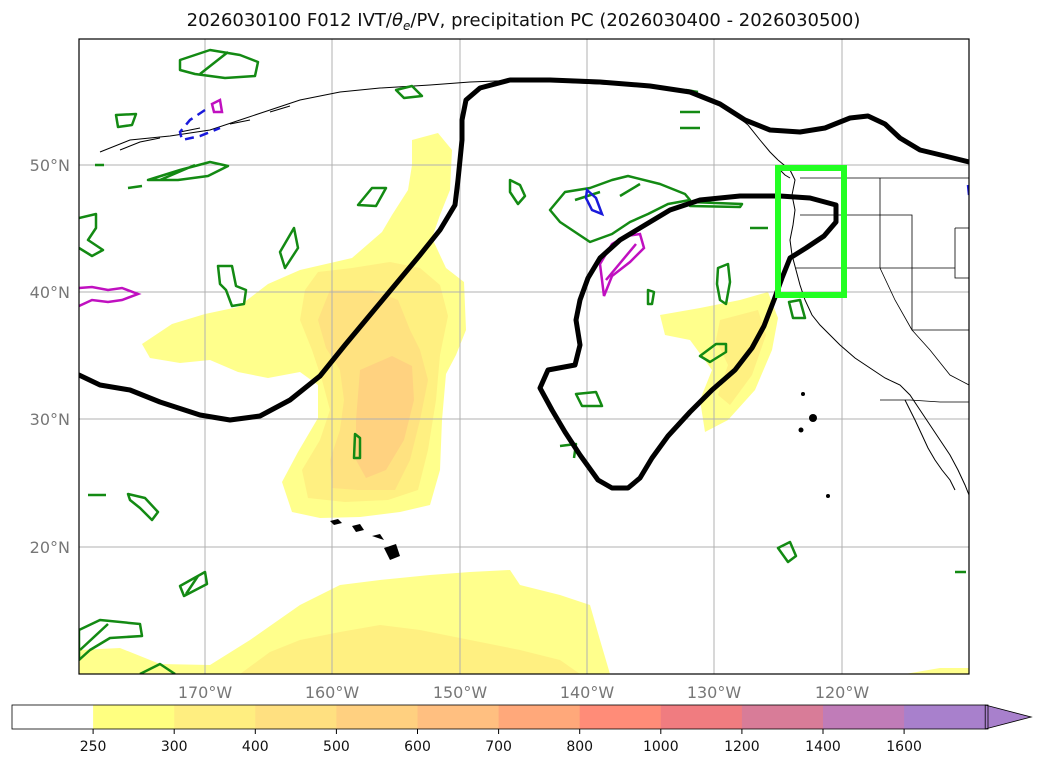  I want to click on colorbar-frame, so click(500, 717).